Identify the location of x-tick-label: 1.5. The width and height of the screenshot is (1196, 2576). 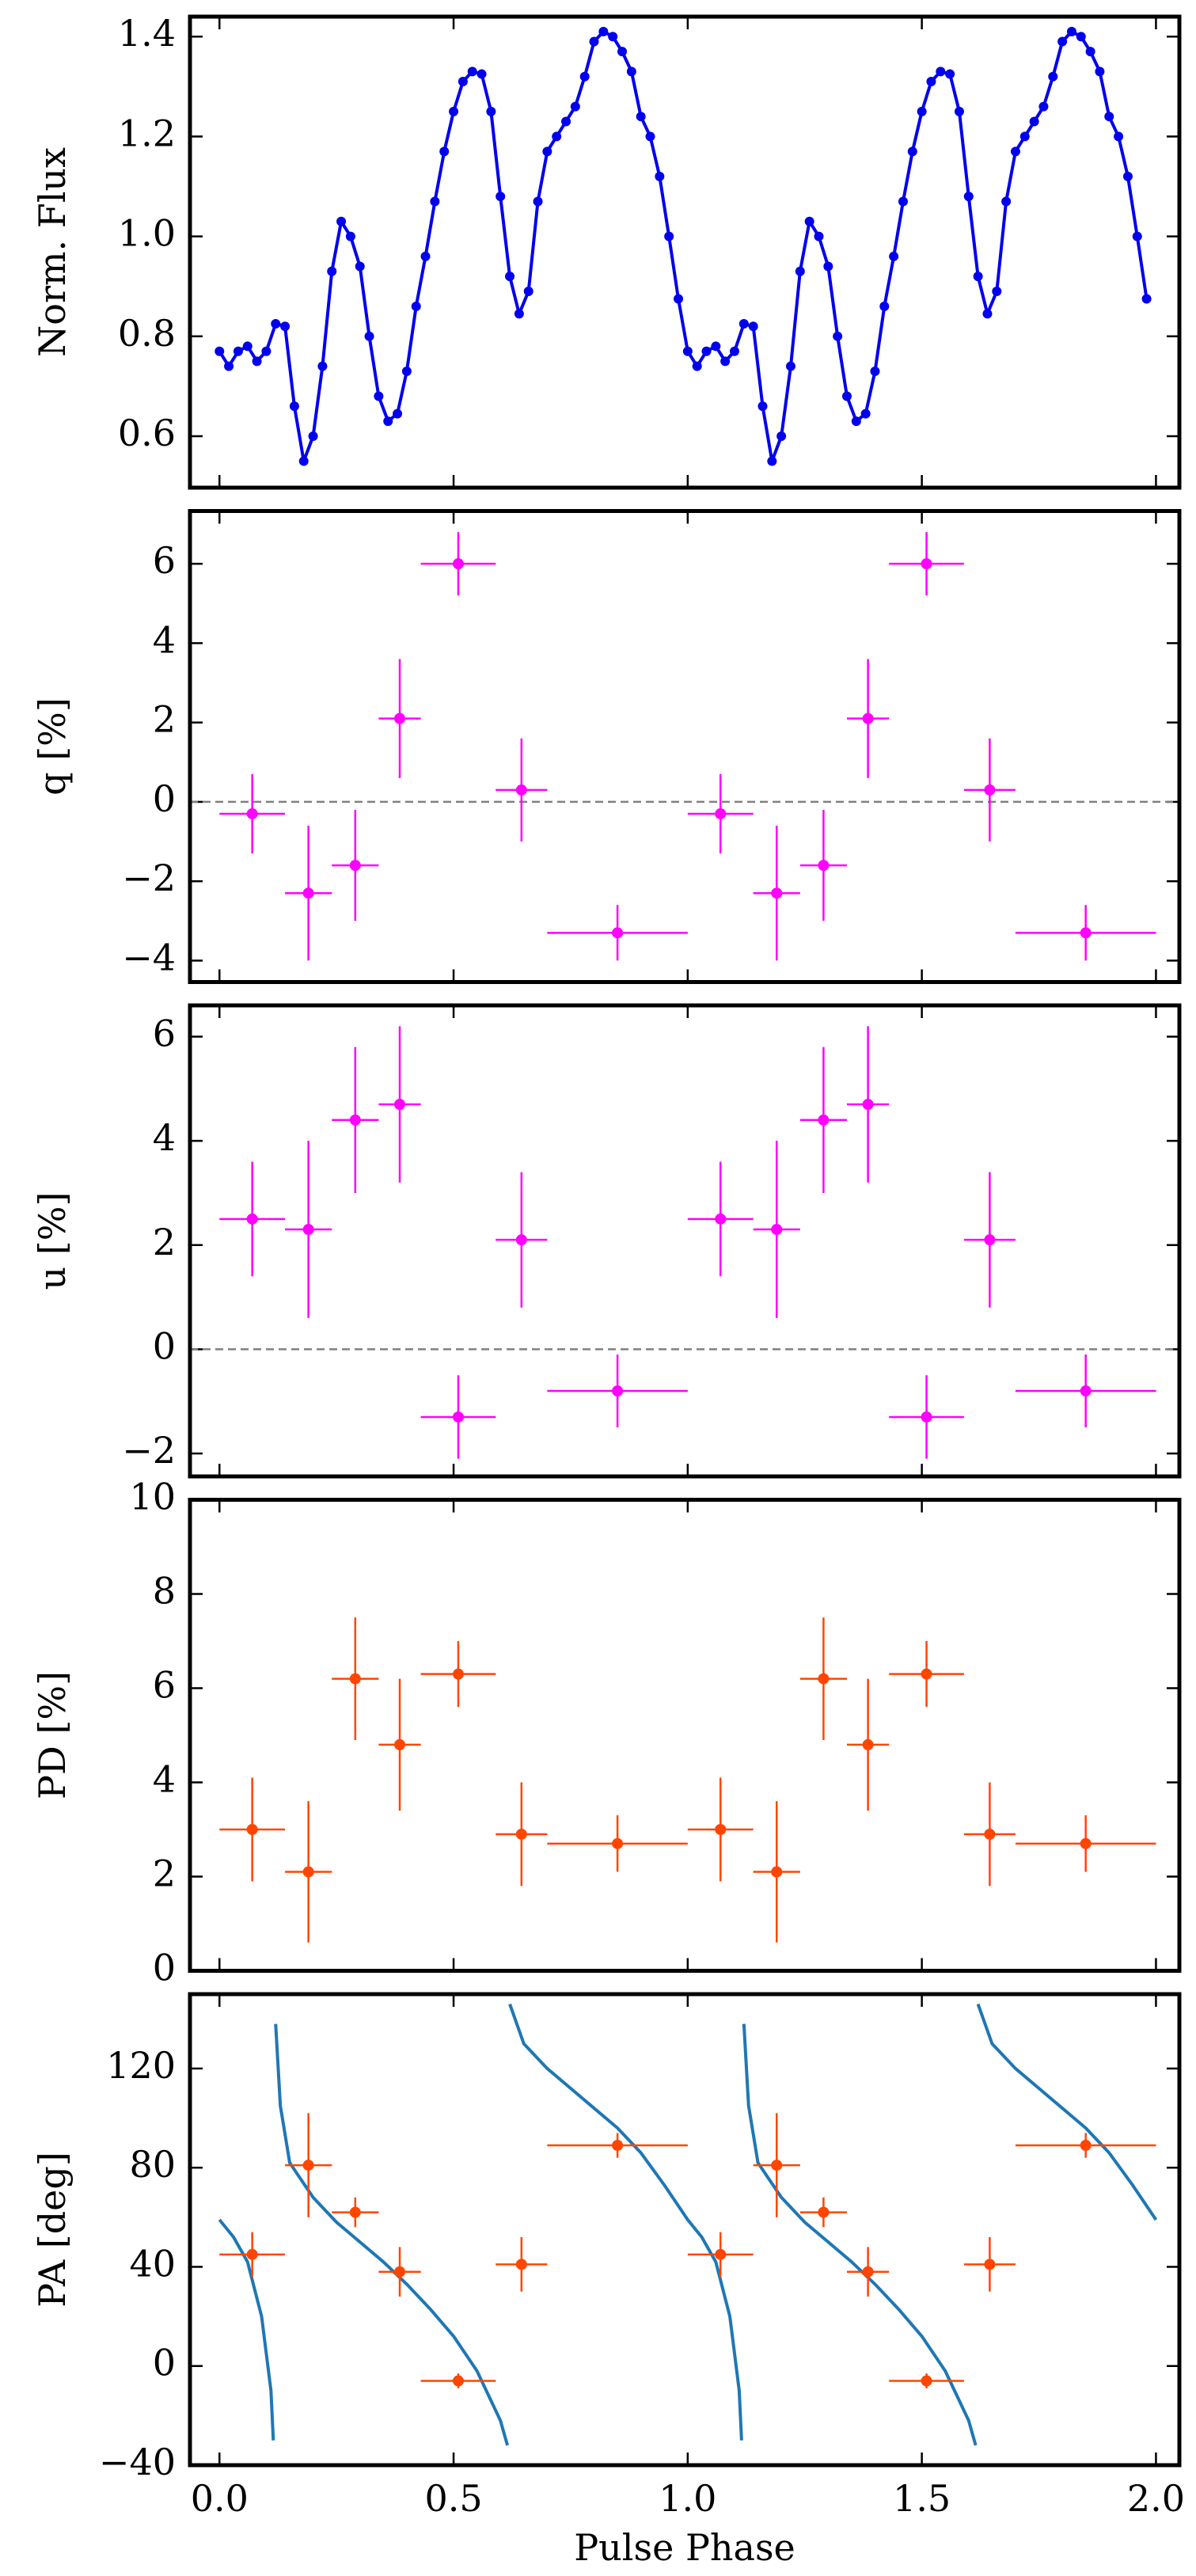
(922, 2498).